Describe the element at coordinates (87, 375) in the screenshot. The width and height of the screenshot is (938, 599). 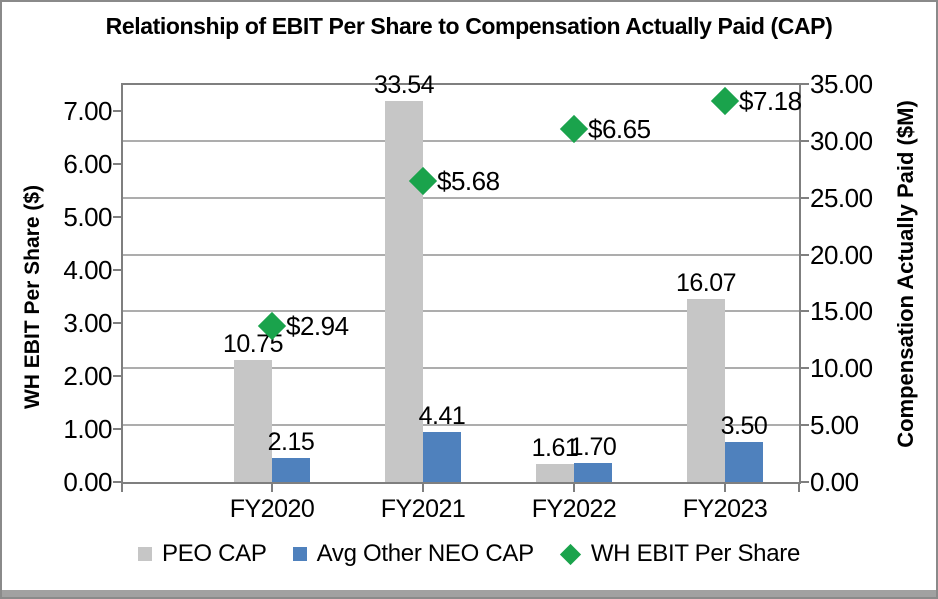
I see `left-axis-tick-label: 2.00` at that location.